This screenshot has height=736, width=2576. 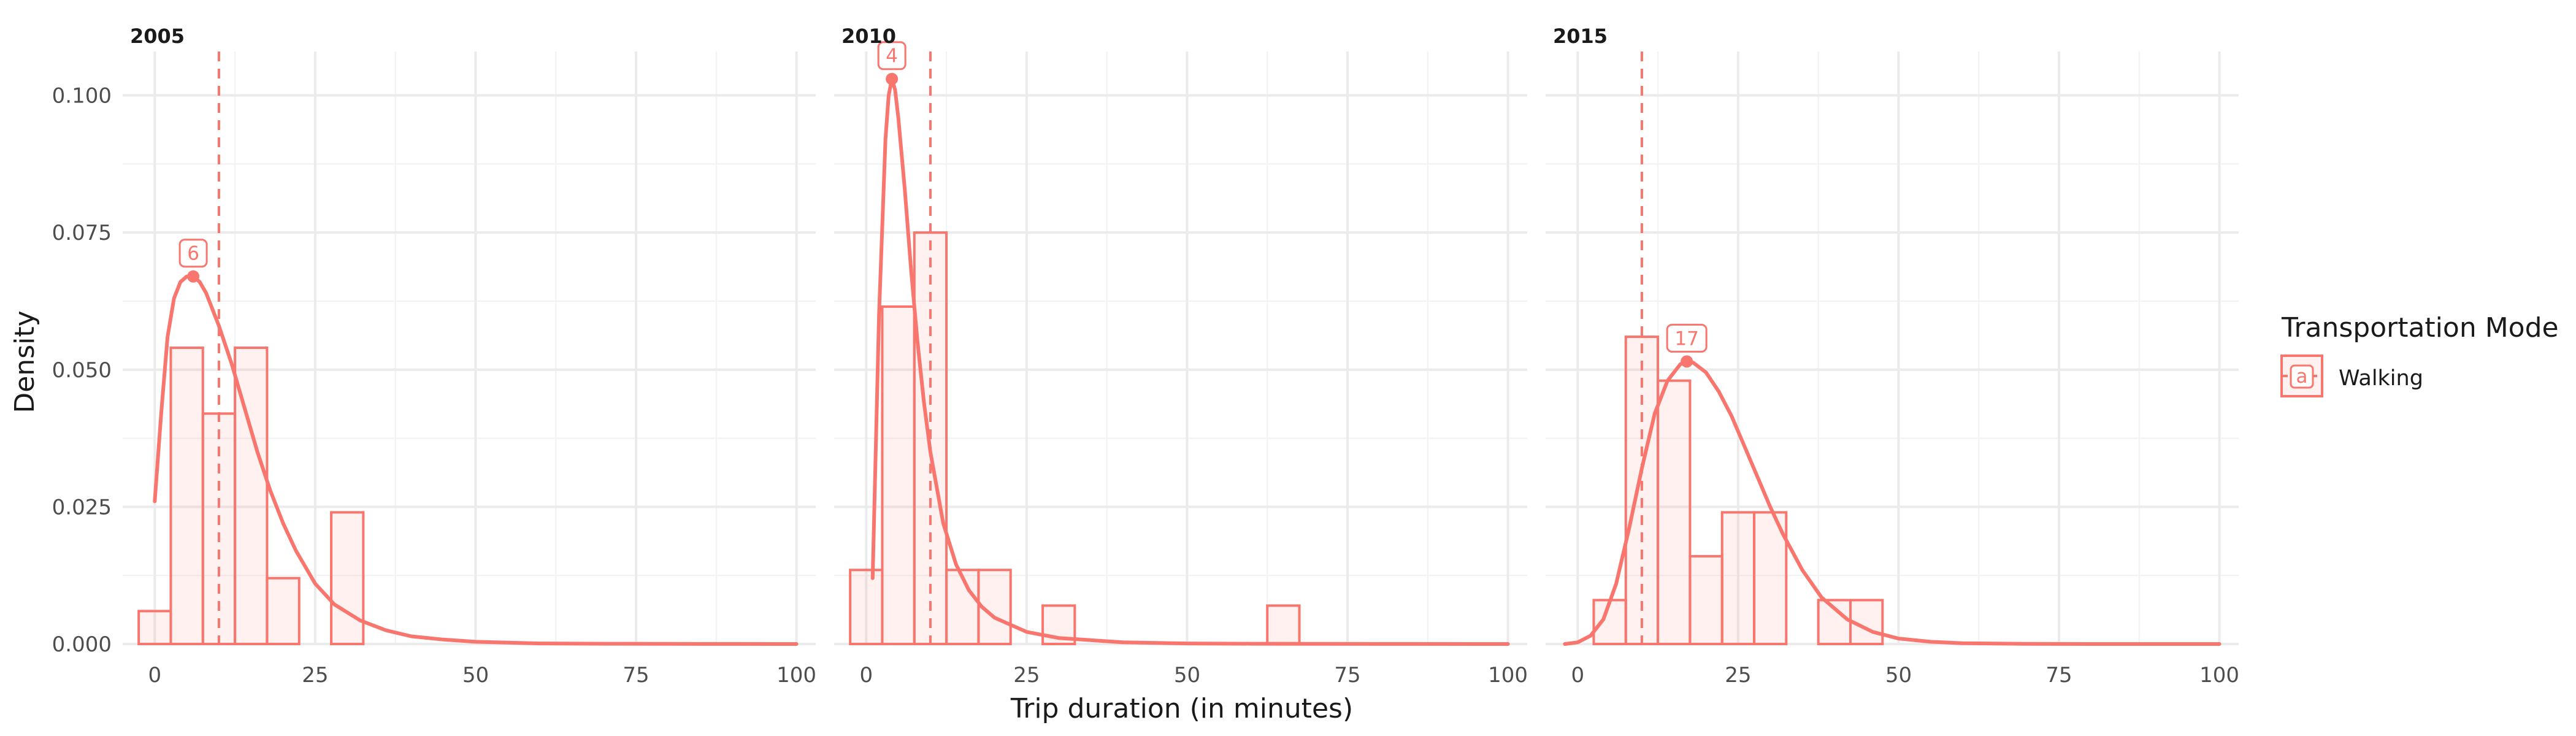 I want to click on legend-key-glyph: a, so click(x=2302, y=377).